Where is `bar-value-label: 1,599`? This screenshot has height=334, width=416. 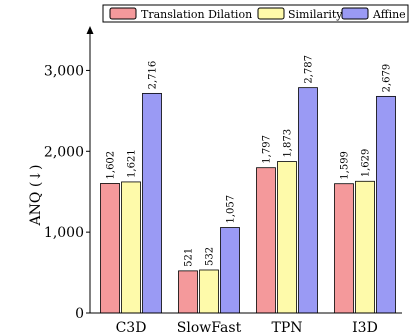
bar-value-label: 1,599 is located at coordinates (345, 165).